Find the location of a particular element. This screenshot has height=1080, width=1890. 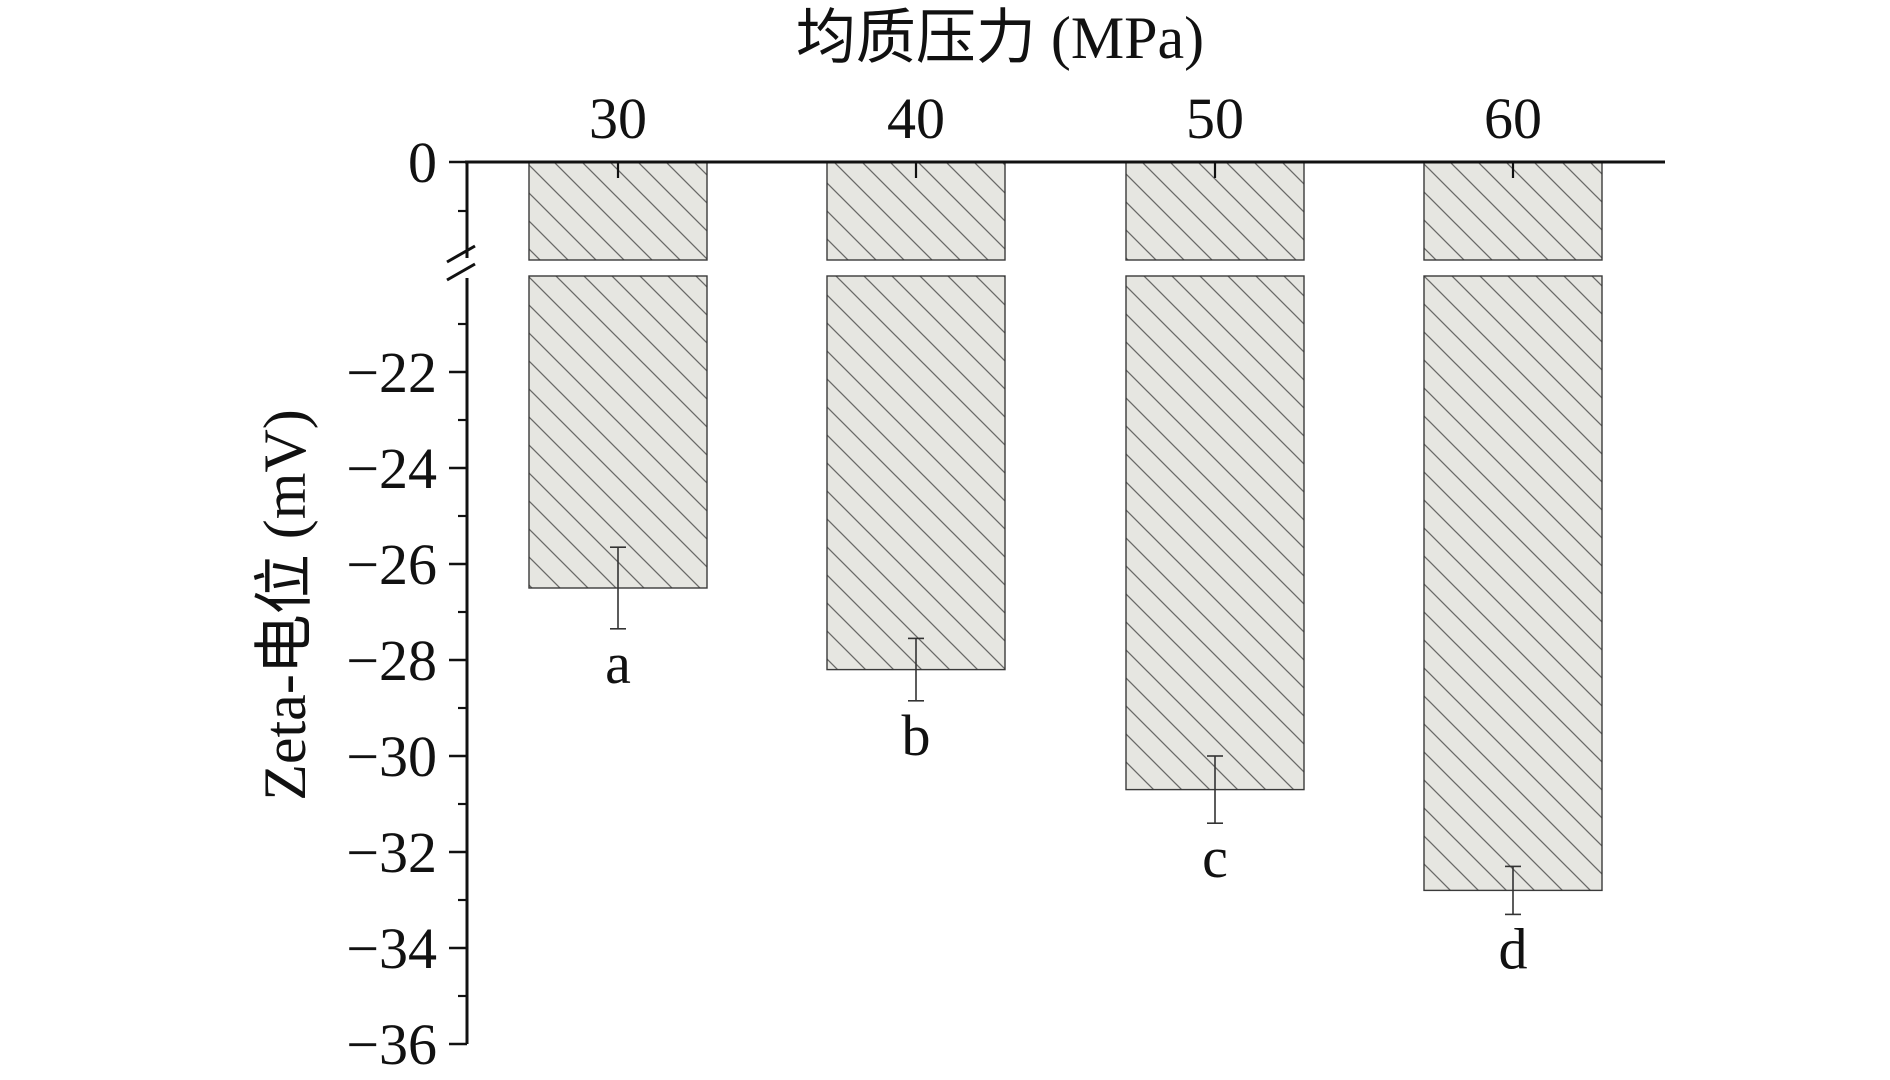

y-axis-title: Zeta-电位 (mV) is located at coordinates (285, 605).